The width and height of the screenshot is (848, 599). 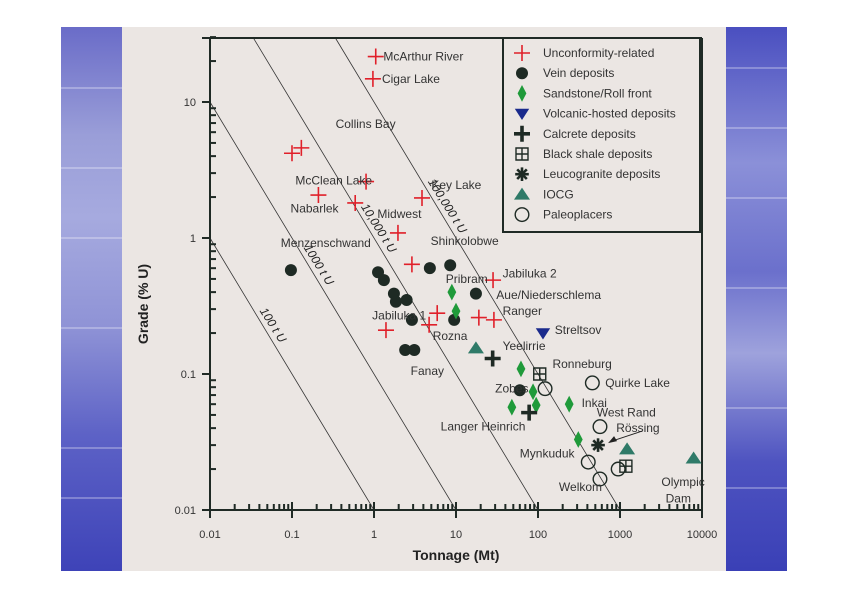 What do you see at coordinates (627, 436) in the screenshot?
I see `rossing-arrow-line` at bounding box center [627, 436].